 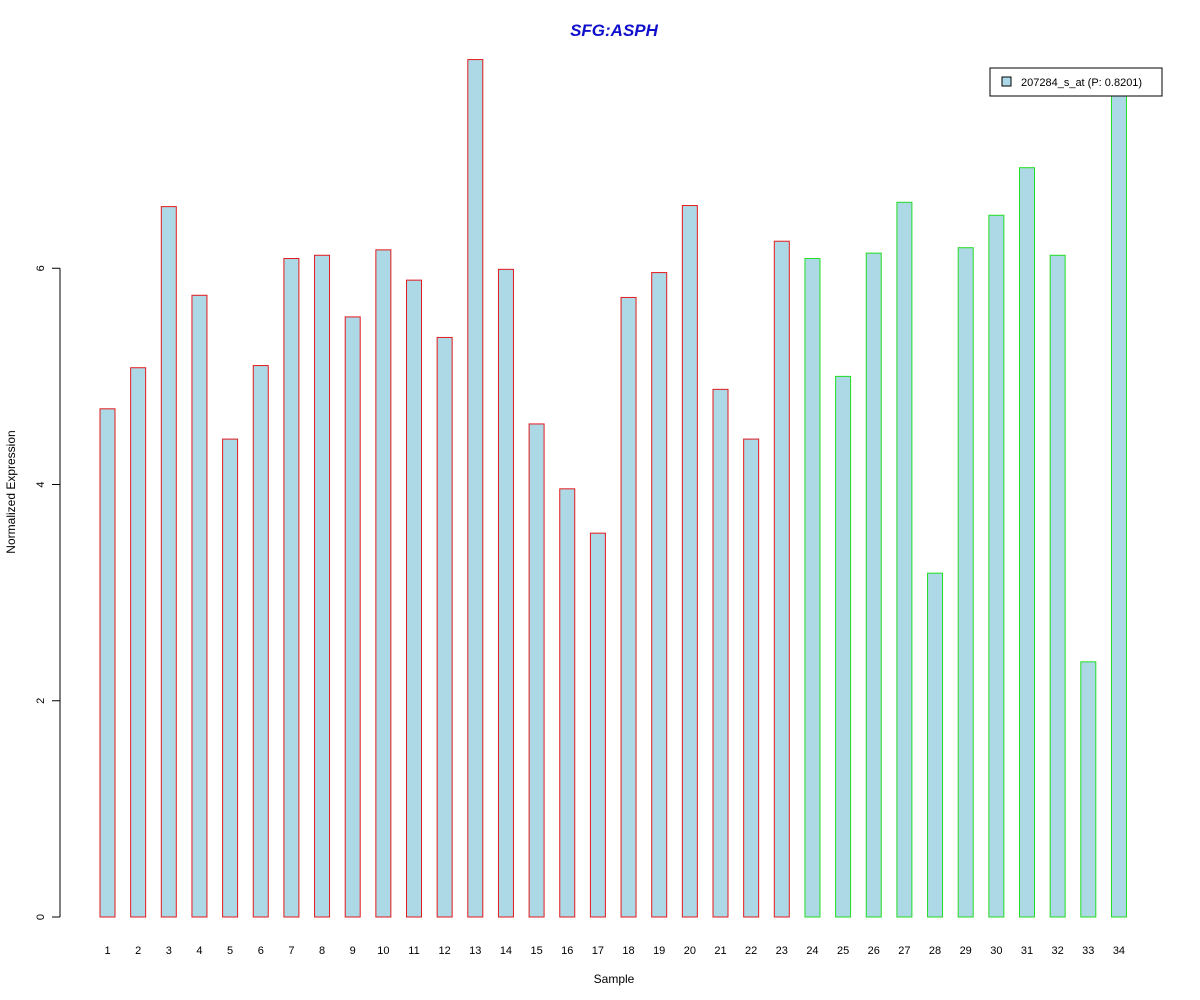 I want to click on x-tick-label: 9, so click(x=353, y=951).